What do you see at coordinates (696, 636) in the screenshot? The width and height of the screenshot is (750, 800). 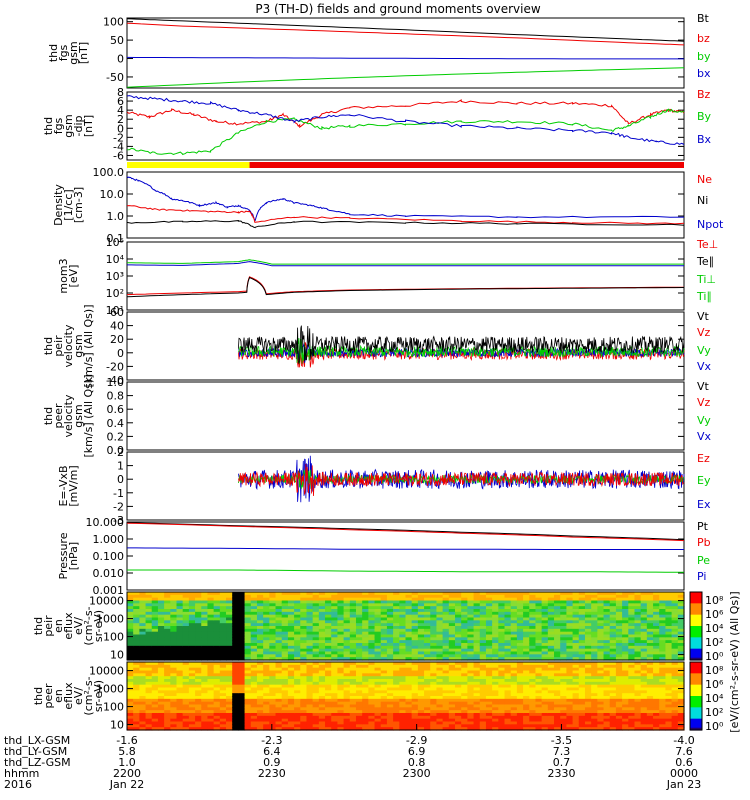 I see `colorbar-cell` at bounding box center [696, 636].